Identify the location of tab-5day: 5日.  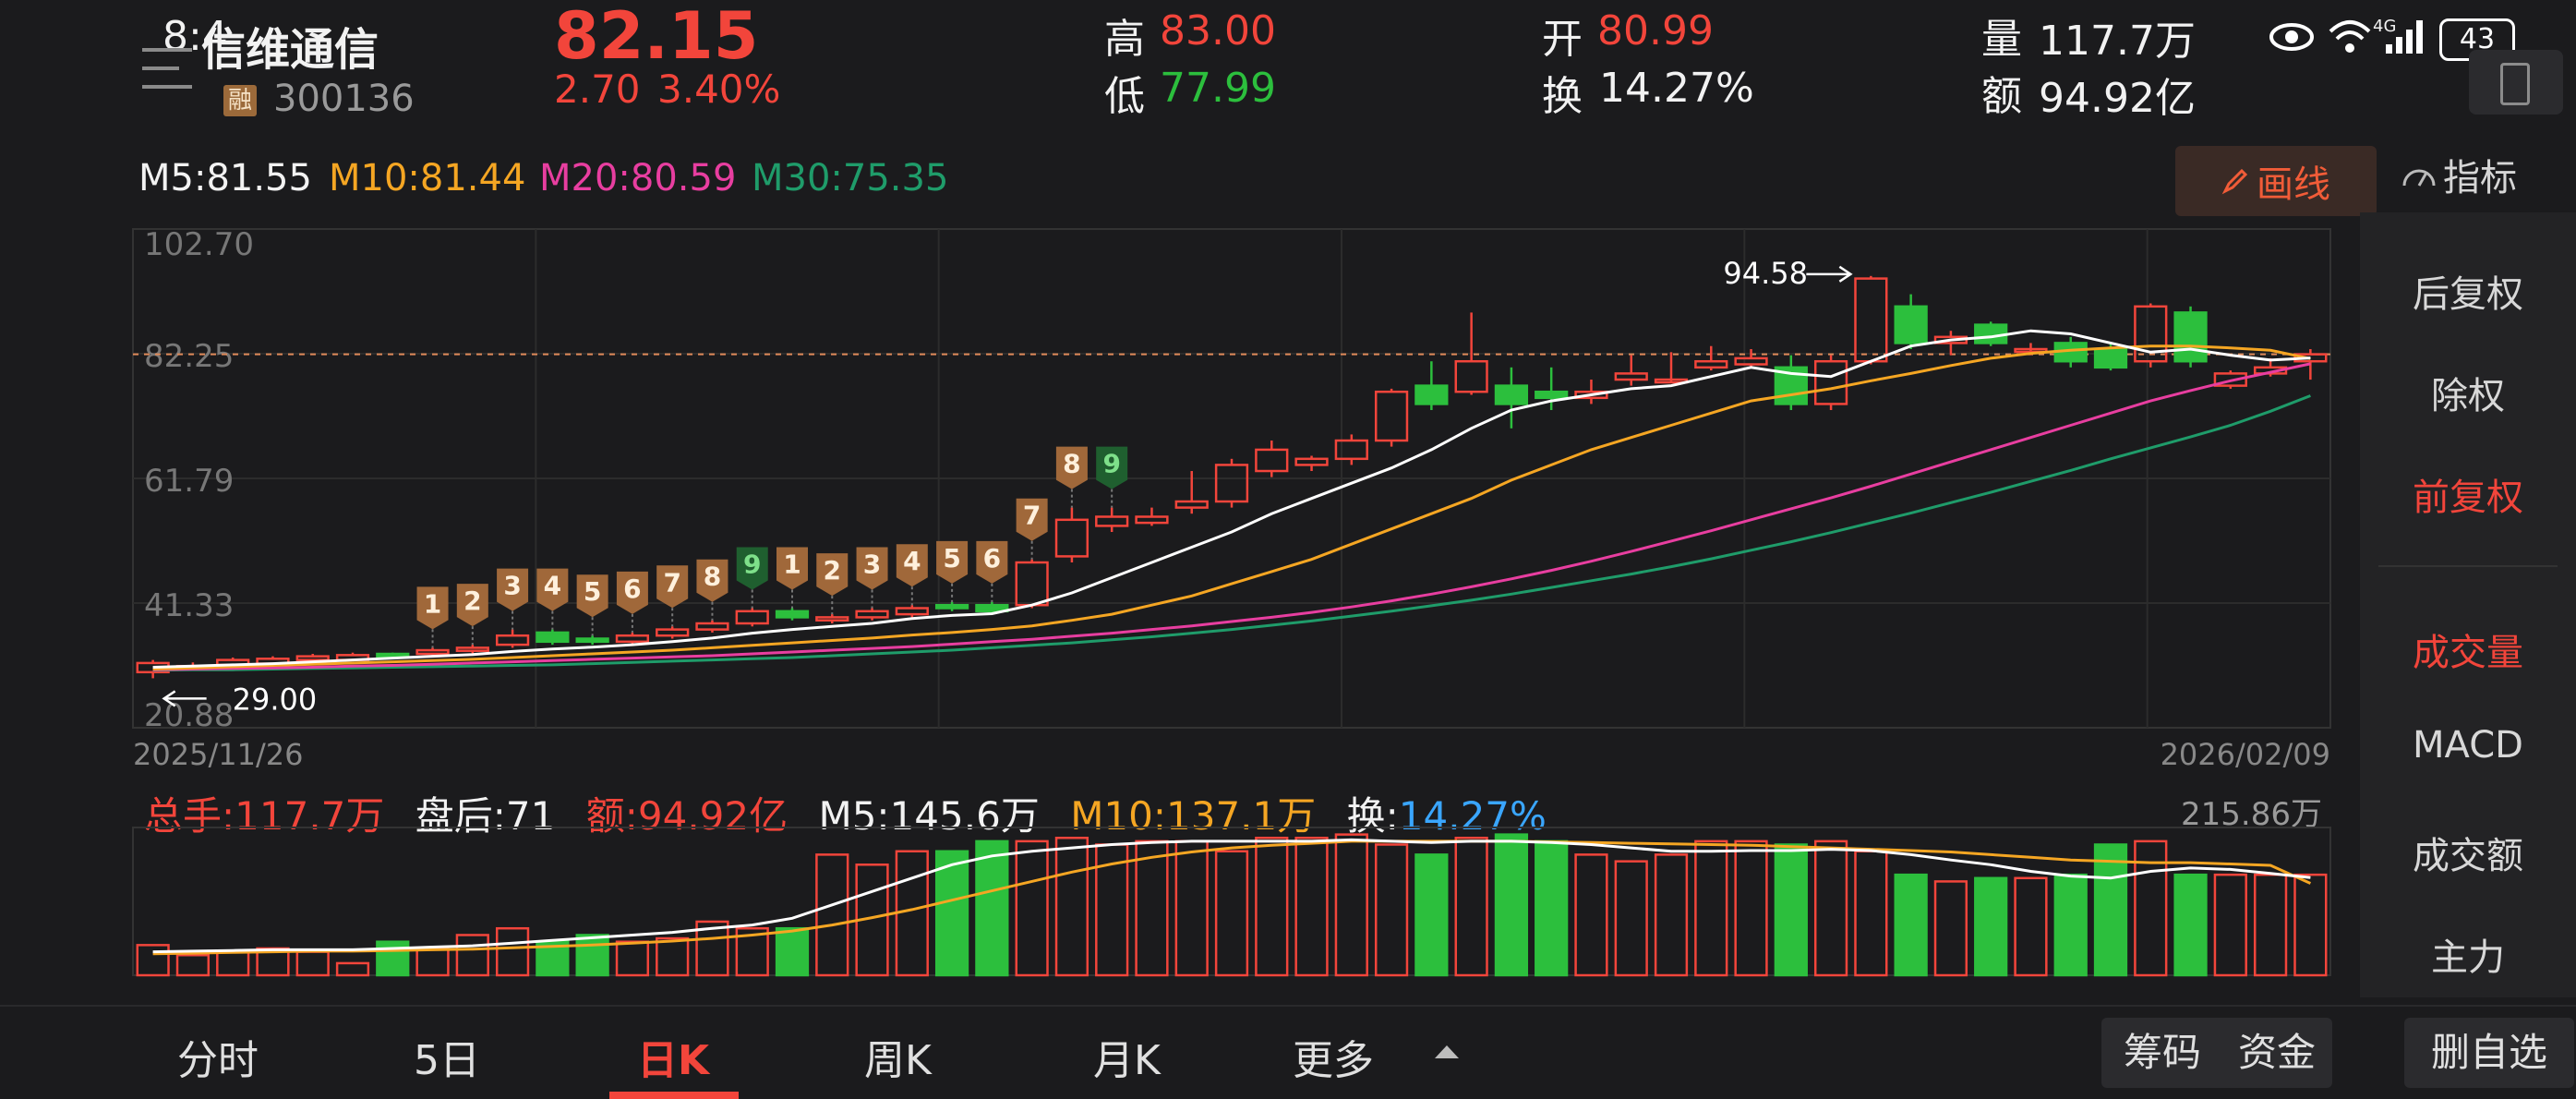
(447, 1060).